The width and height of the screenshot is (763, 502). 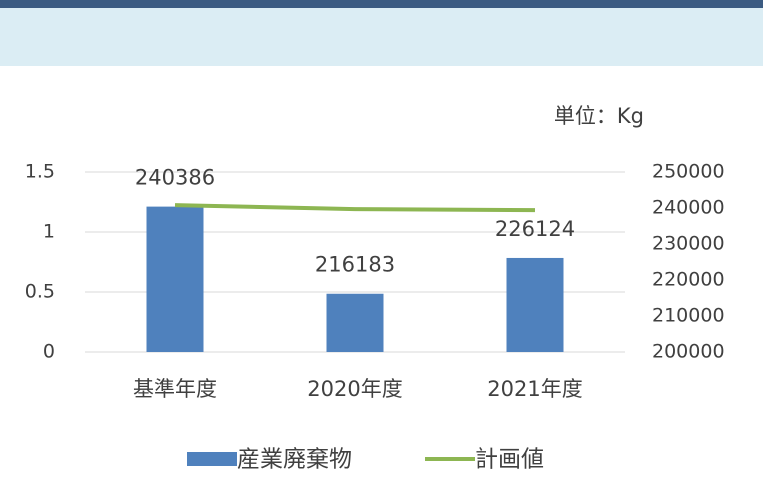 What do you see at coordinates (49, 352) in the screenshot?
I see `y-tick-label: 0` at bounding box center [49, 352].